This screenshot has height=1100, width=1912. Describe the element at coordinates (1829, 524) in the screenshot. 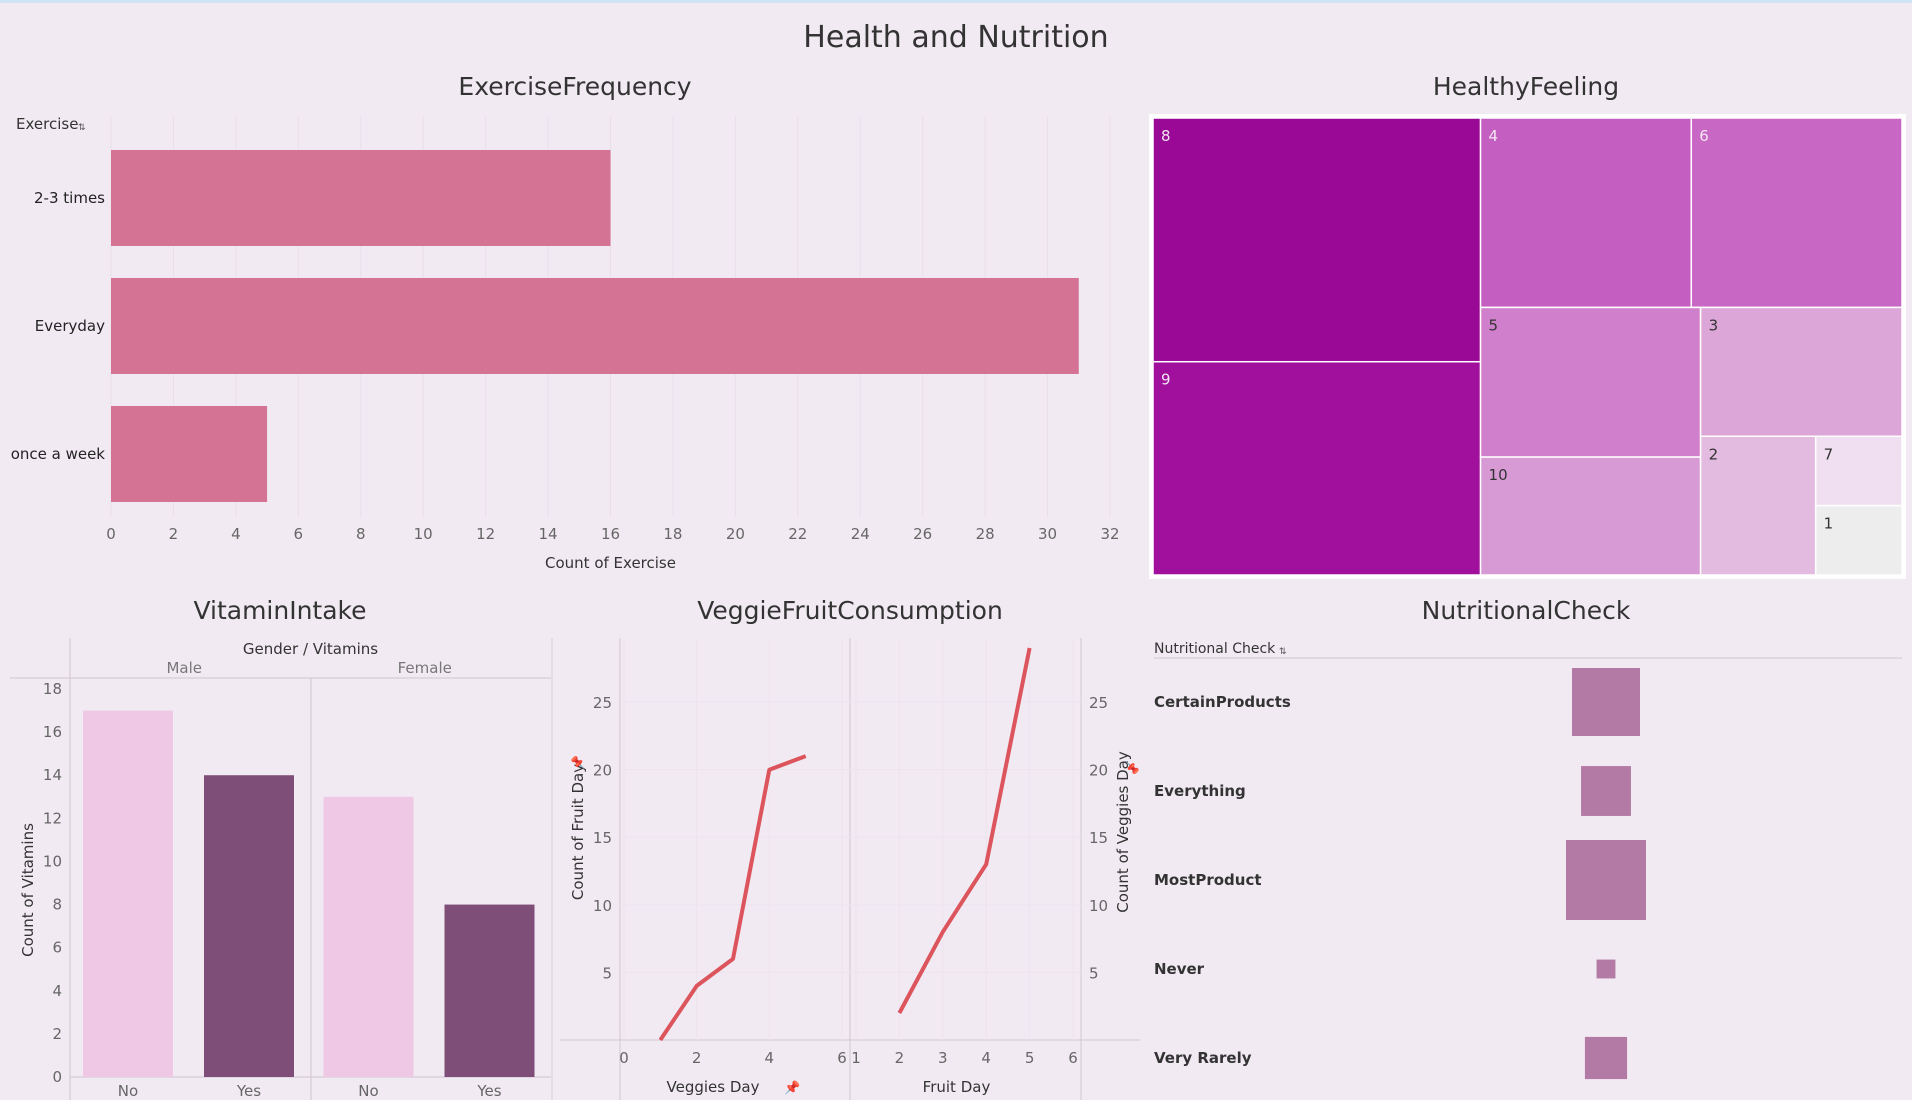

I see `treemap-cell-label: 1` at that location.